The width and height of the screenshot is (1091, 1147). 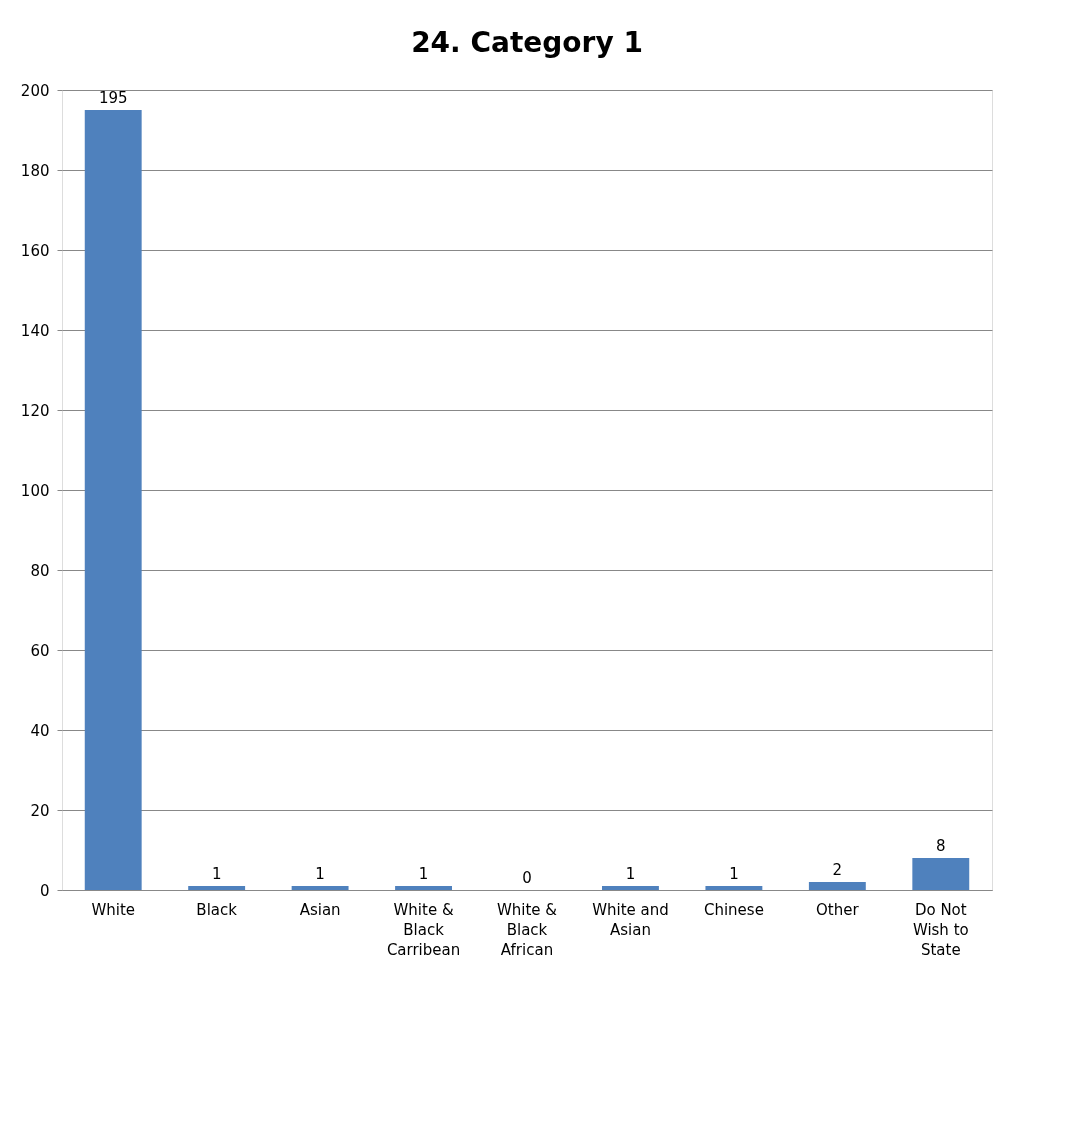 I want to click on y-tick-label: 200, so click(x=35, y=90).